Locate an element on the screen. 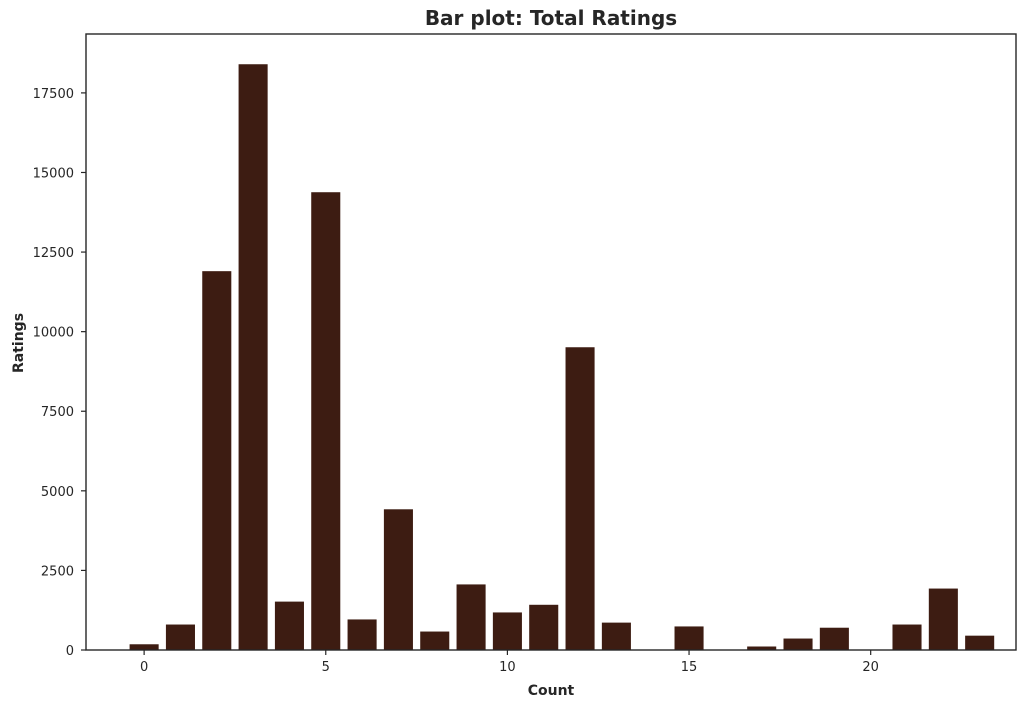 This screenshot has height=712, width=1026. x-tick-label: 10 is located at coordinates (507, 667).